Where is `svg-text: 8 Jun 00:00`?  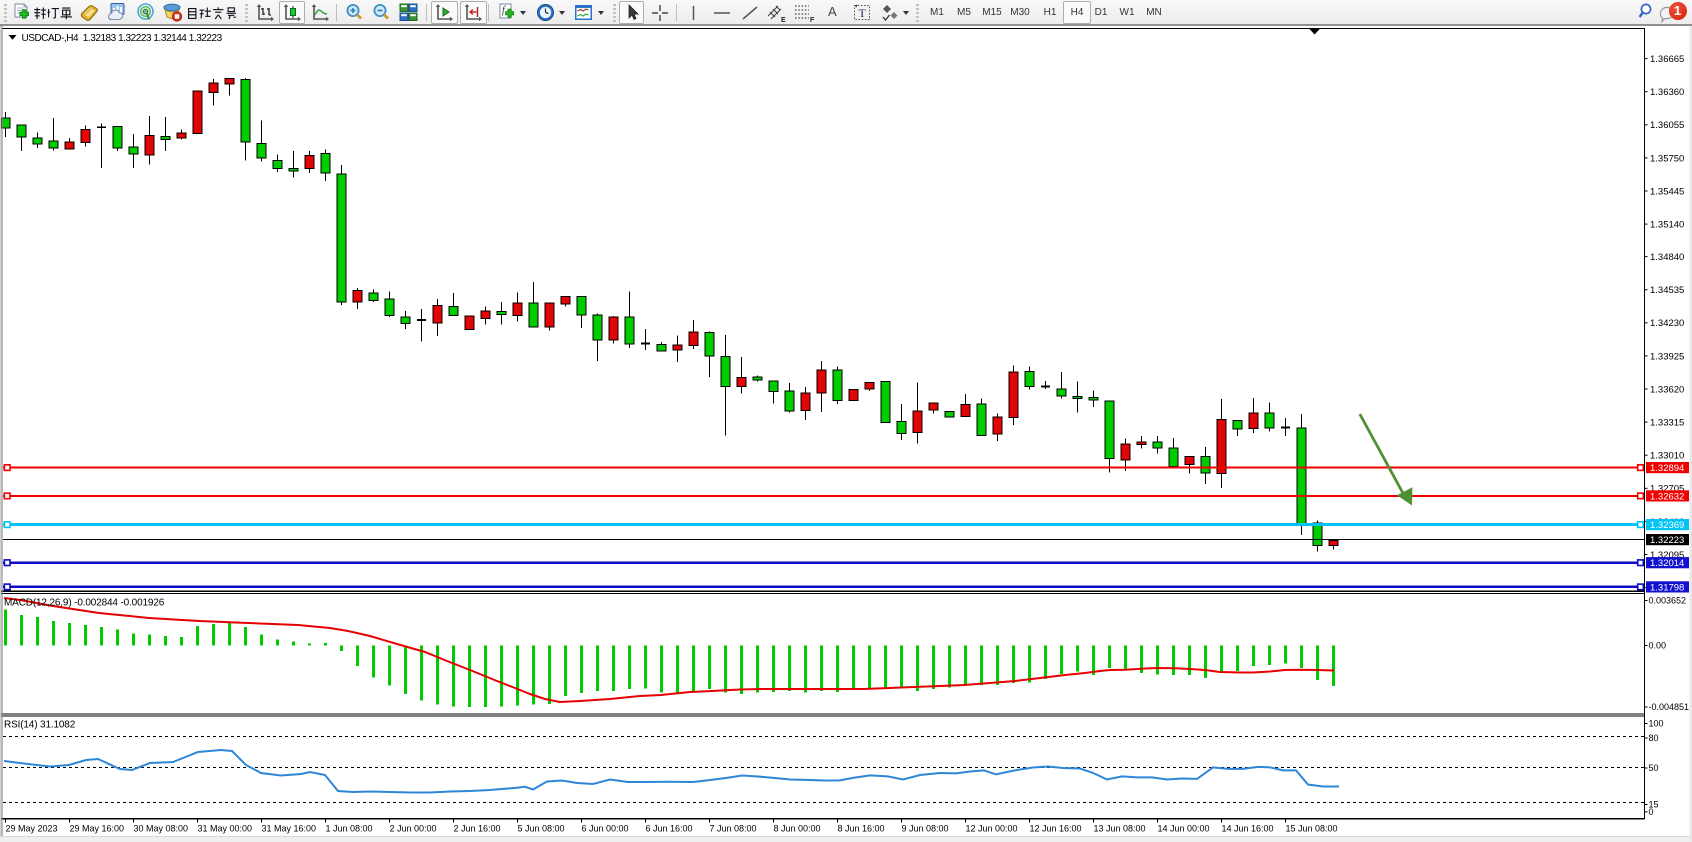 svg-text: 8 Jun 00:00 is located at coordinates (797, 829).